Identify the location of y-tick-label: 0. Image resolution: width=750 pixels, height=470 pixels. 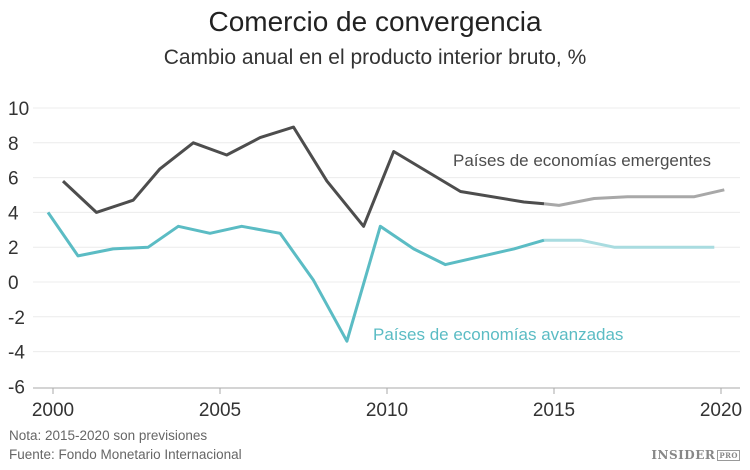
(13, 283).